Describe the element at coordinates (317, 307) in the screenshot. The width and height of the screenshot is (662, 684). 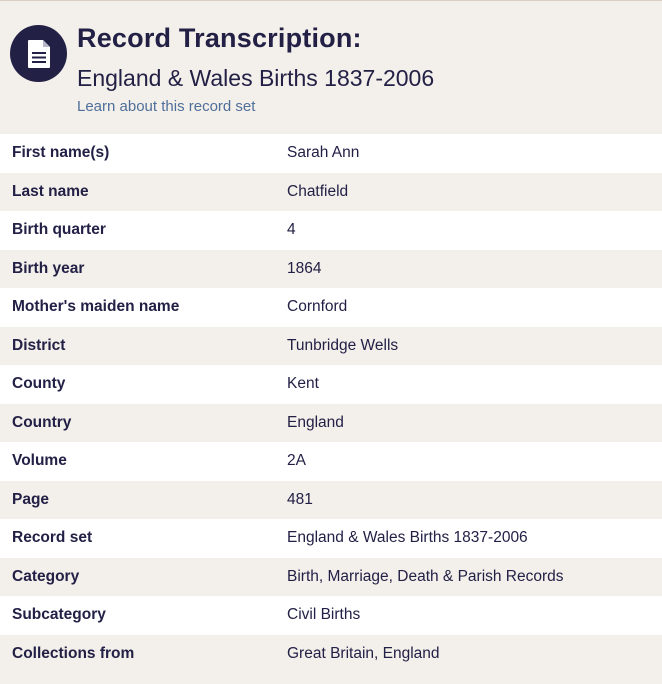
I see `field-value: Cornford` at that location.